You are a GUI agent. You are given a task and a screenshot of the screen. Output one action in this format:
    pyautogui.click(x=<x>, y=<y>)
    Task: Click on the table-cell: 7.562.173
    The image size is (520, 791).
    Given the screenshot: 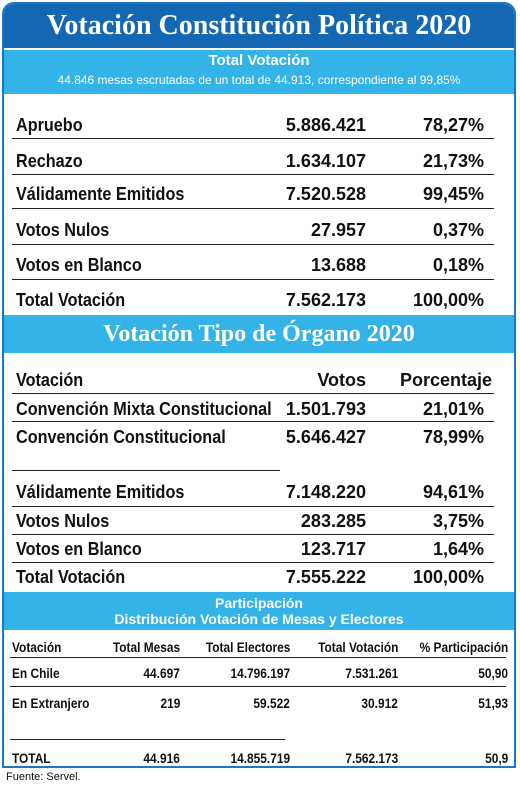 What is the action you would take?
    pyautogui.click(x=371, y=758)
    